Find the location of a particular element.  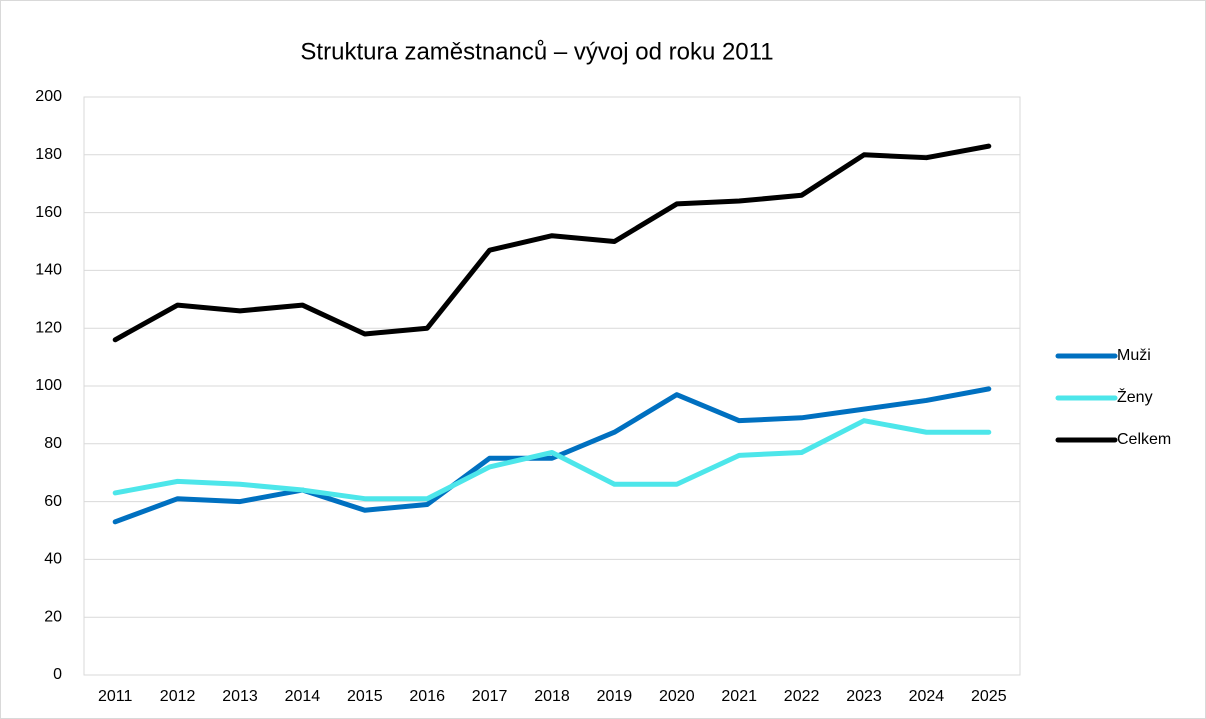

x-tick-label: 2022 is located at coordinates (802, 696).